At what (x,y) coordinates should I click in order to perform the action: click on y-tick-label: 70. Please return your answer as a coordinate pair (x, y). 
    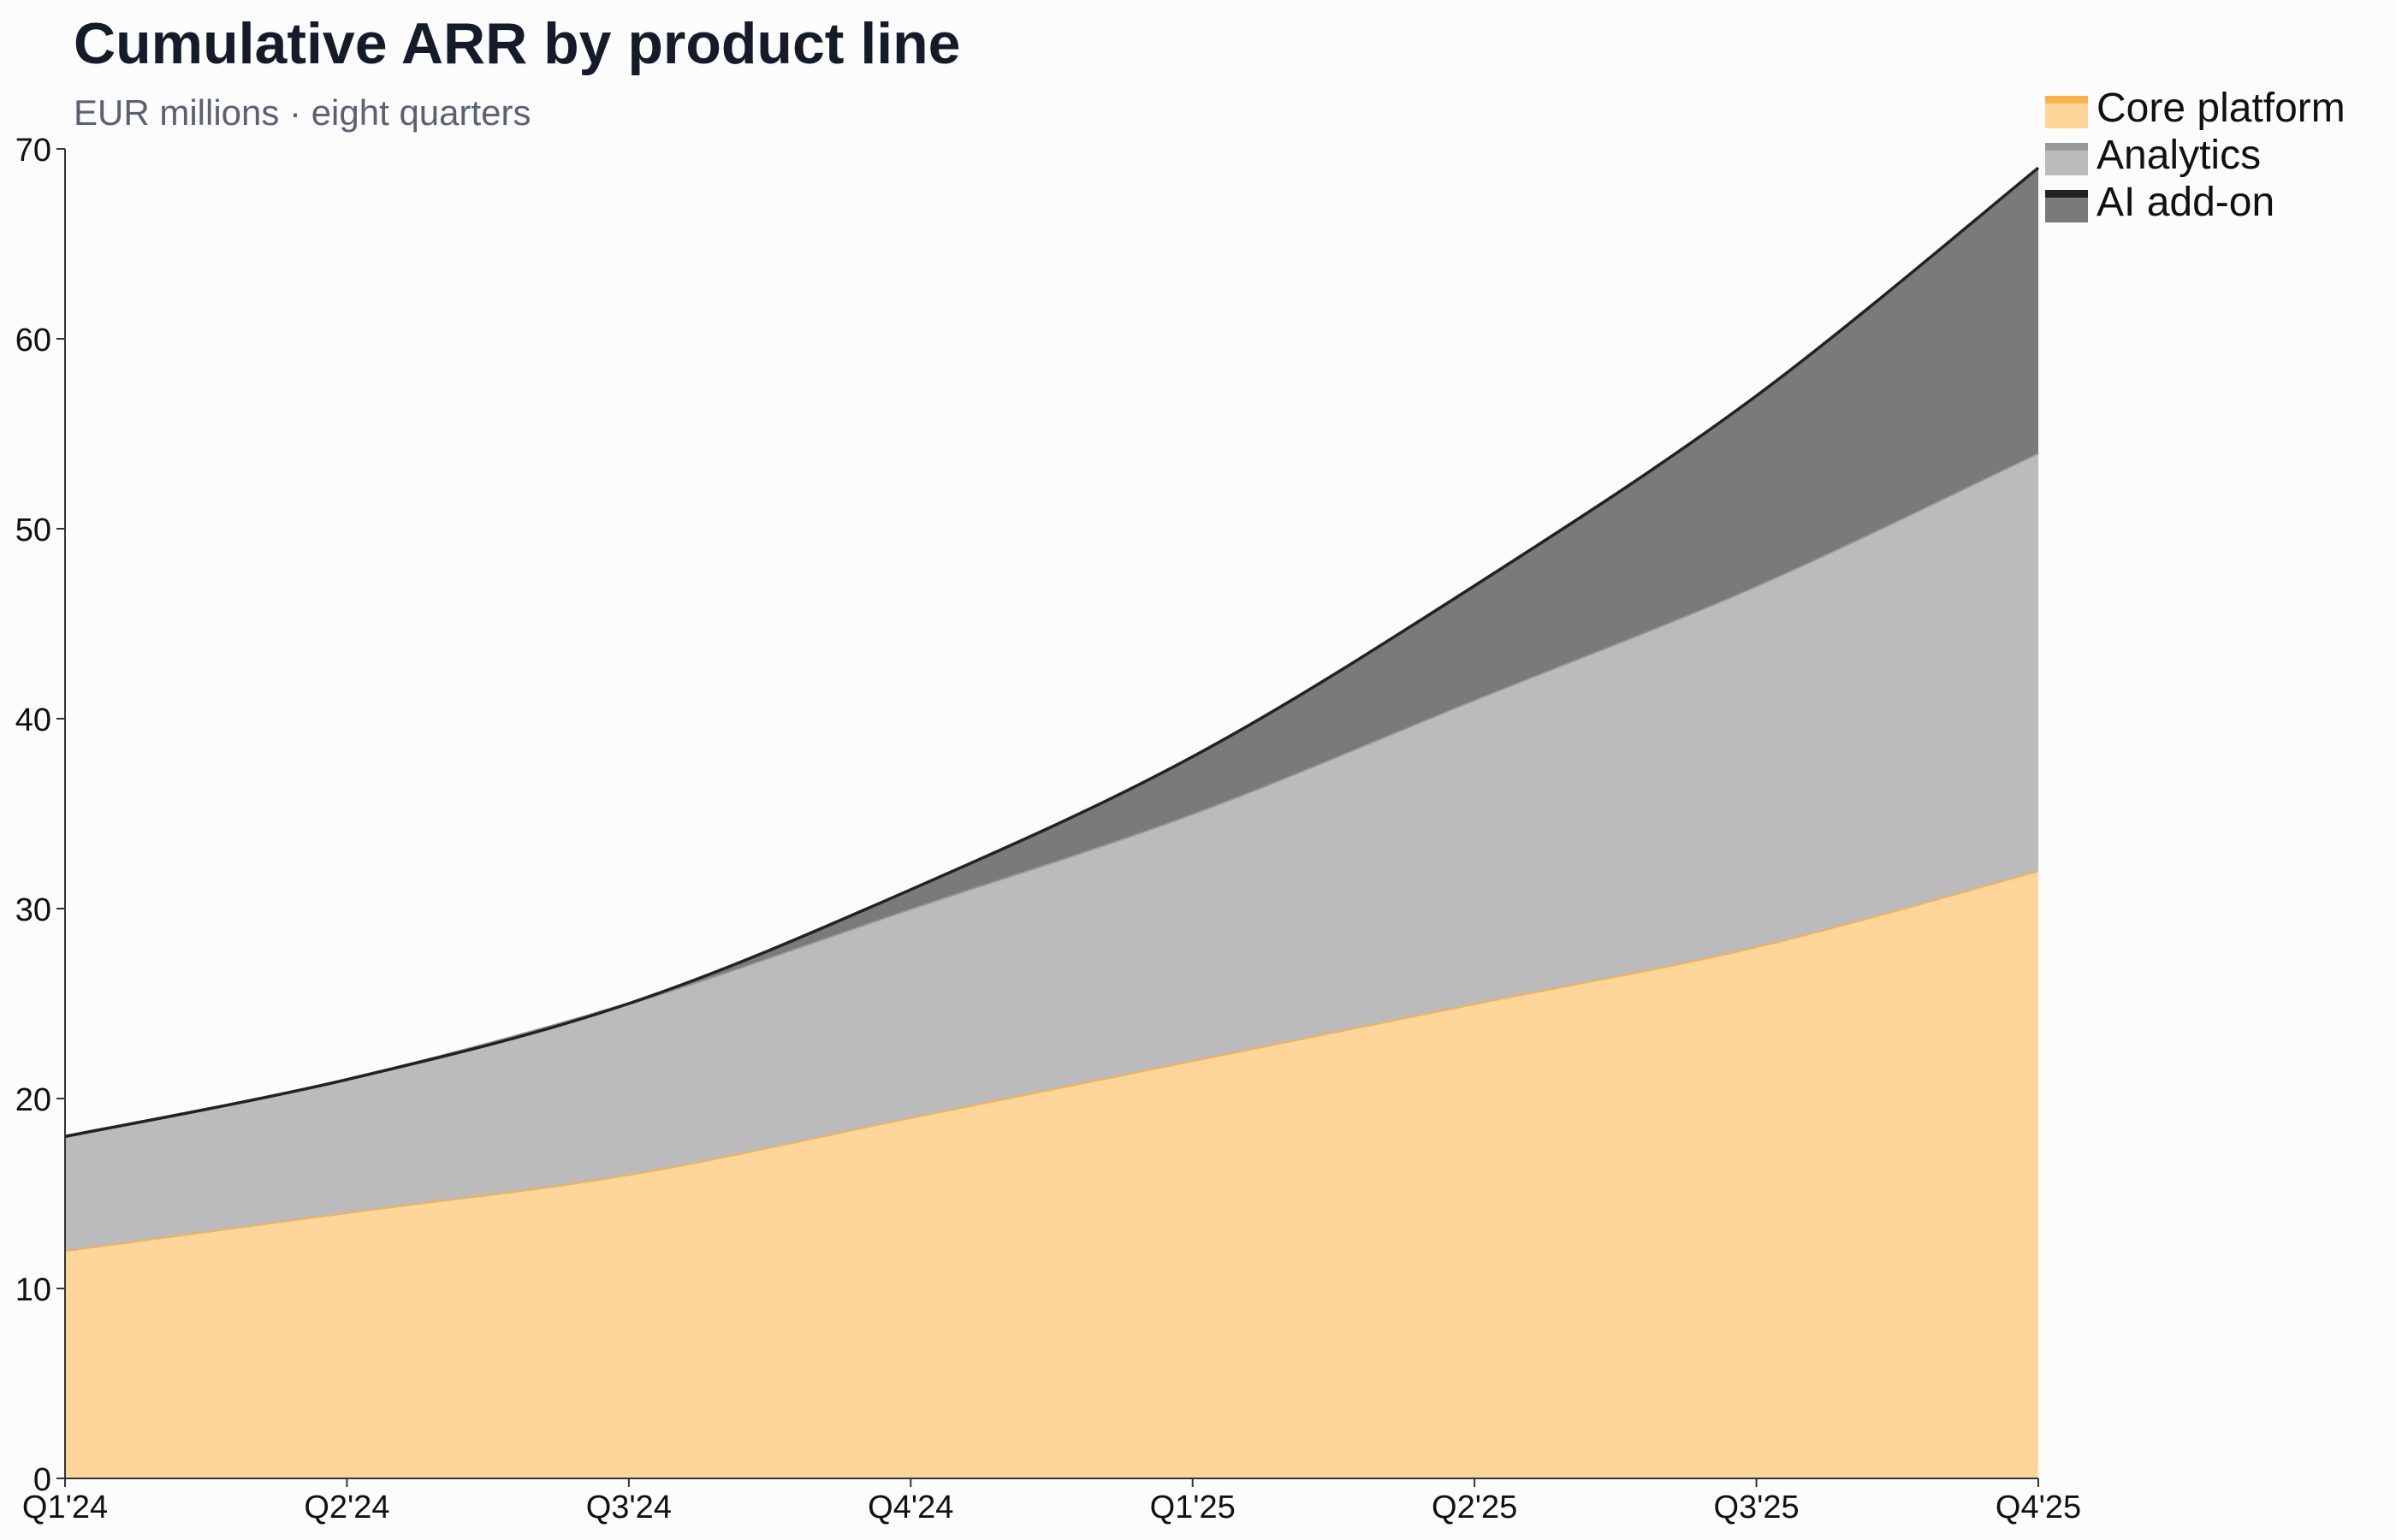
    Looking at the image, I should click on (33, 151).